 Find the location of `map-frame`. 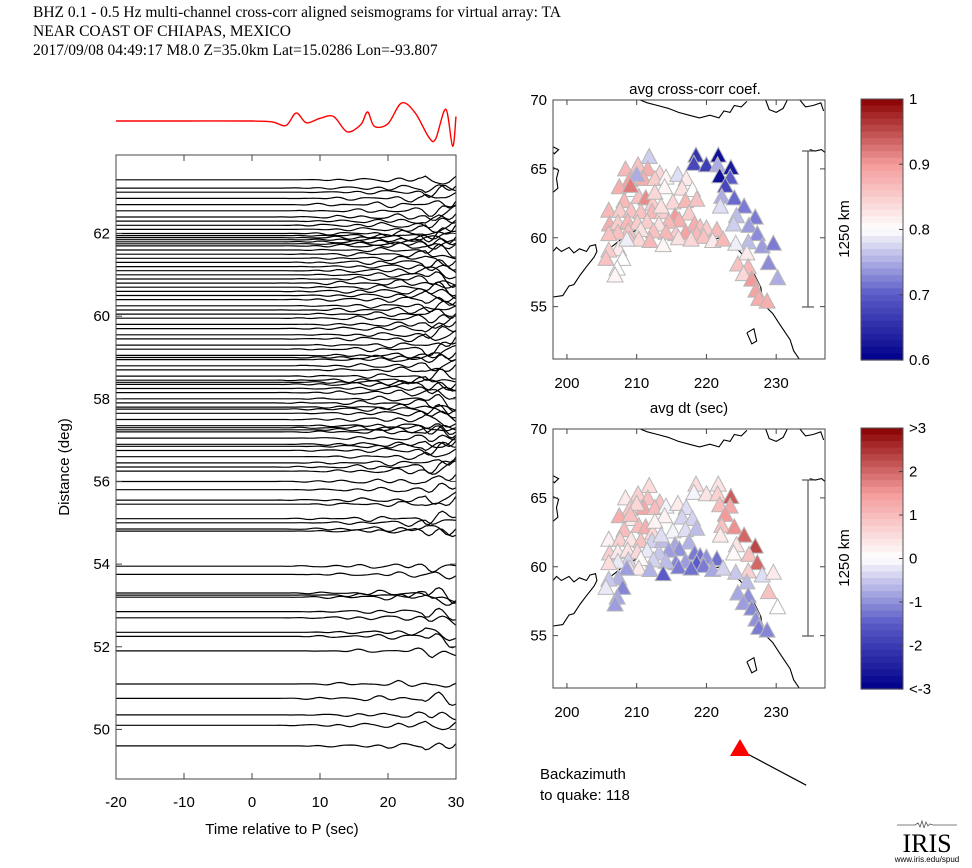

map-frame is located at coordinates (689, 229).